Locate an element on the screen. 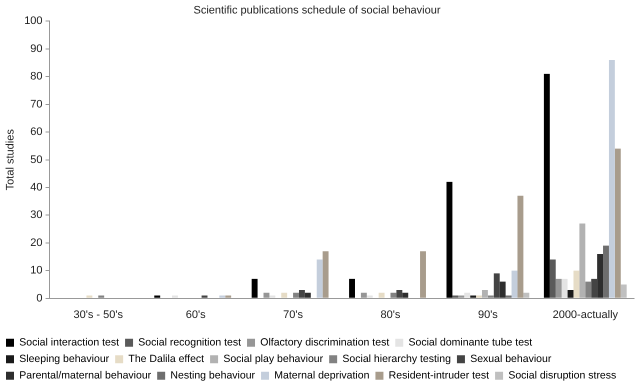 Image resolution: width=640 pixels, height=391 pixels. y-tick-label: 40 is located at coordinates (36, 187).